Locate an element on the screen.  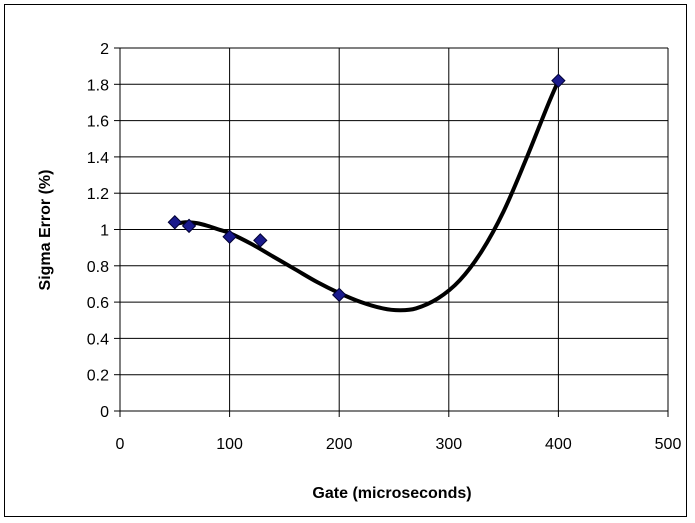
x-tick-label: 200 is located at coordinates (339, 444).